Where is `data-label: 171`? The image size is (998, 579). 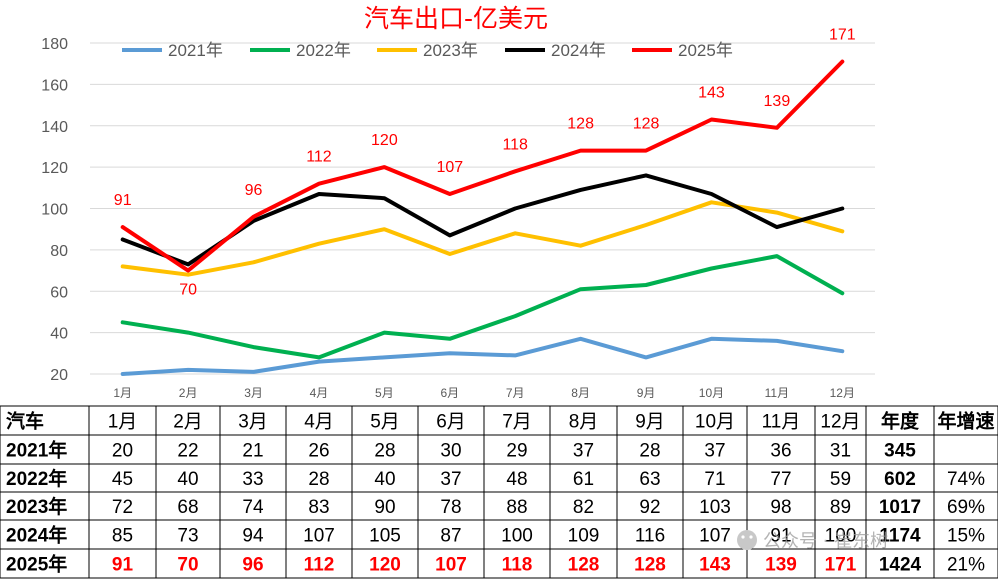
data-label: 171 is located at coordinates (842, 35).